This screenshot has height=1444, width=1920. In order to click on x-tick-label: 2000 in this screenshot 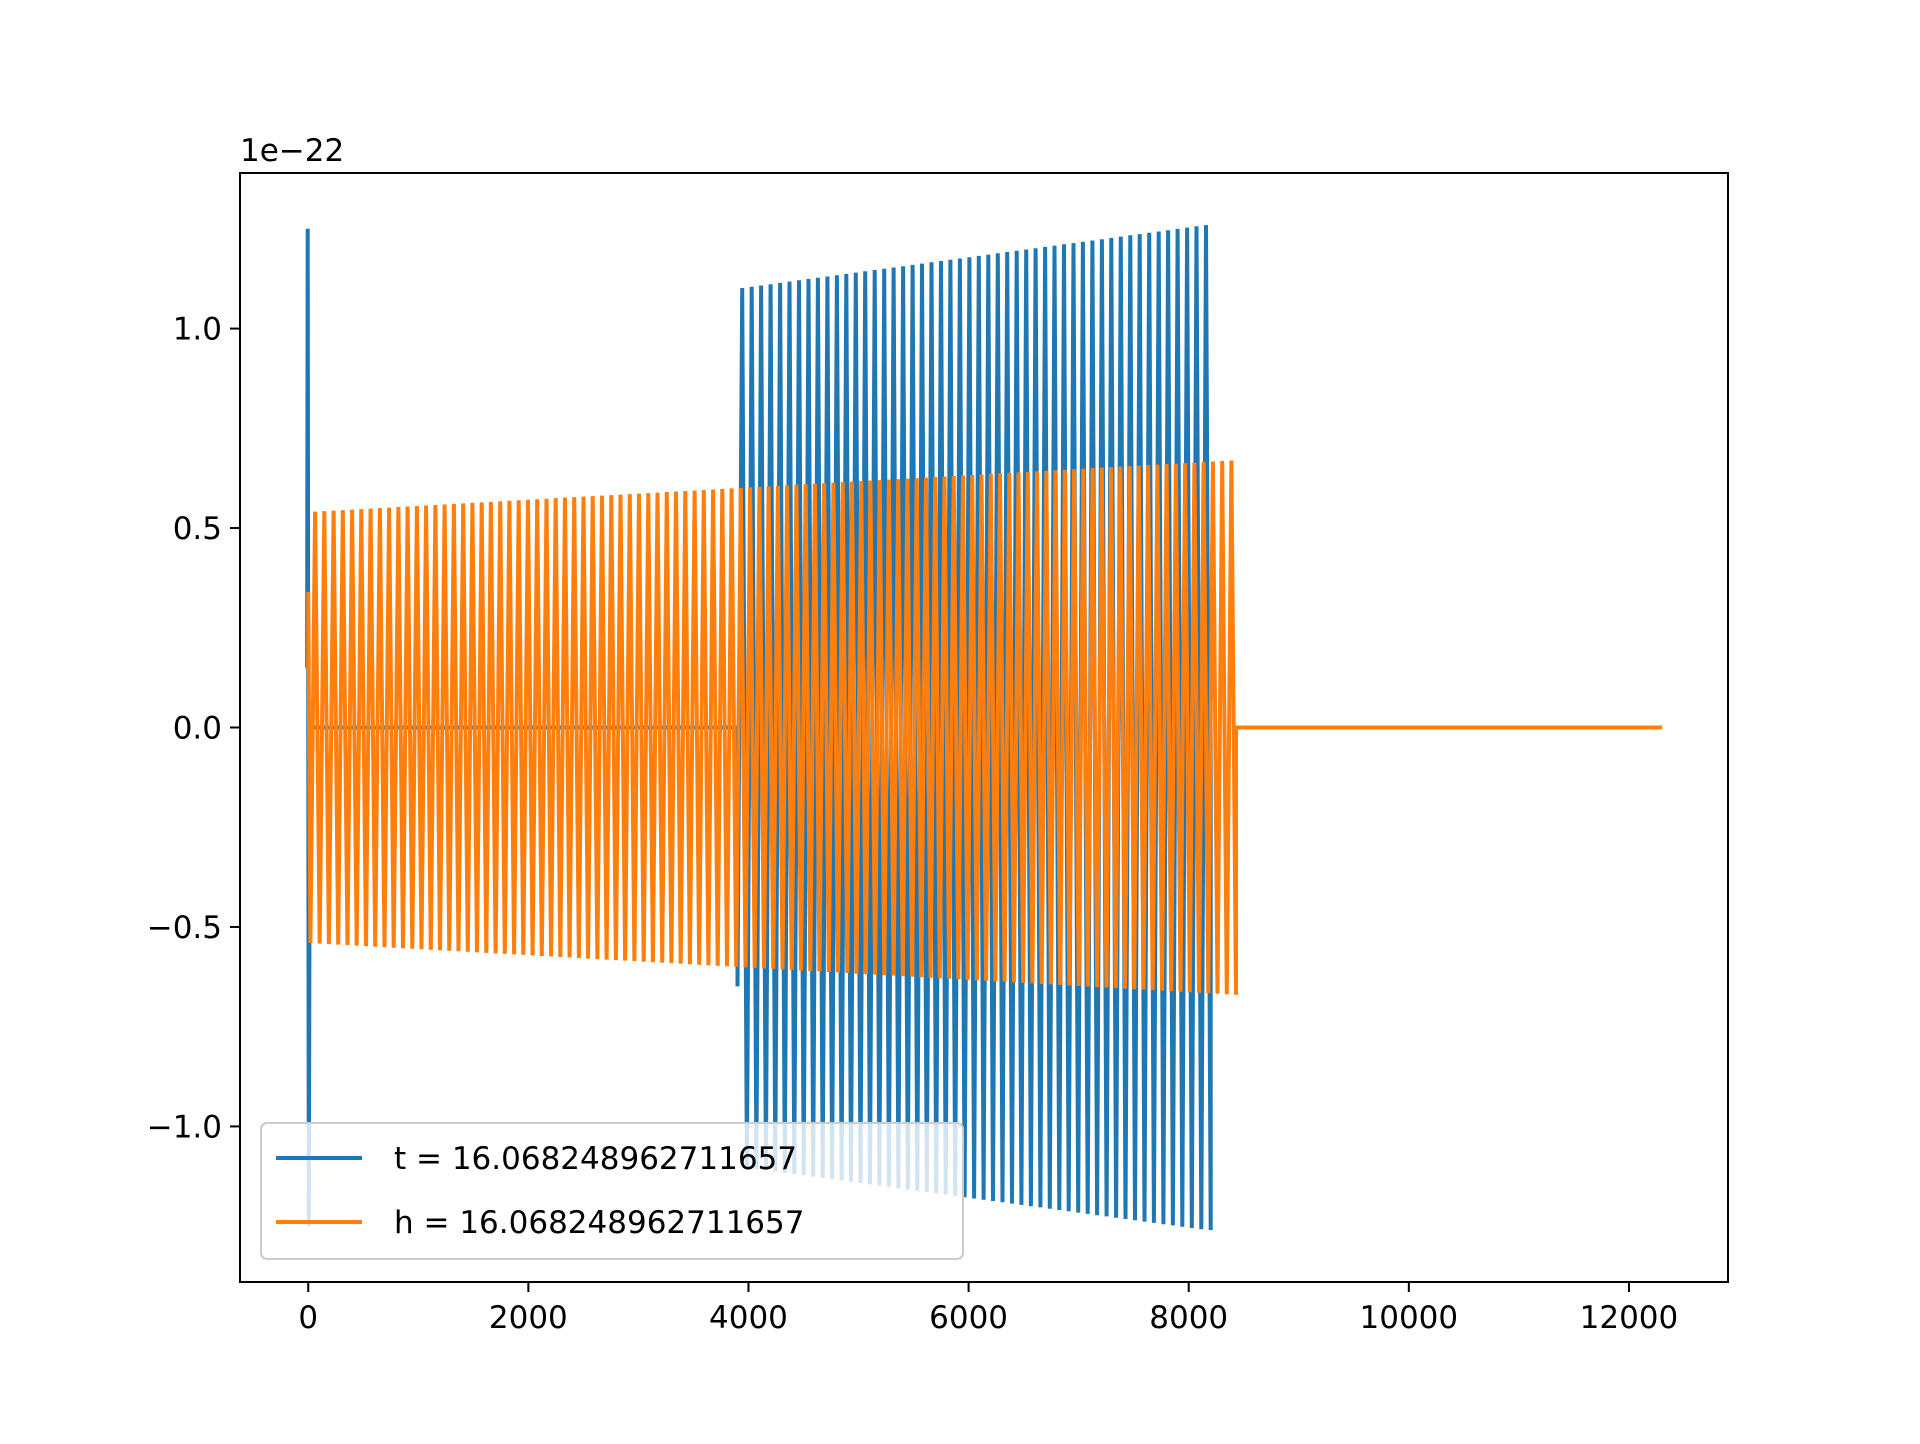, I will do `click(528, 1318)`.